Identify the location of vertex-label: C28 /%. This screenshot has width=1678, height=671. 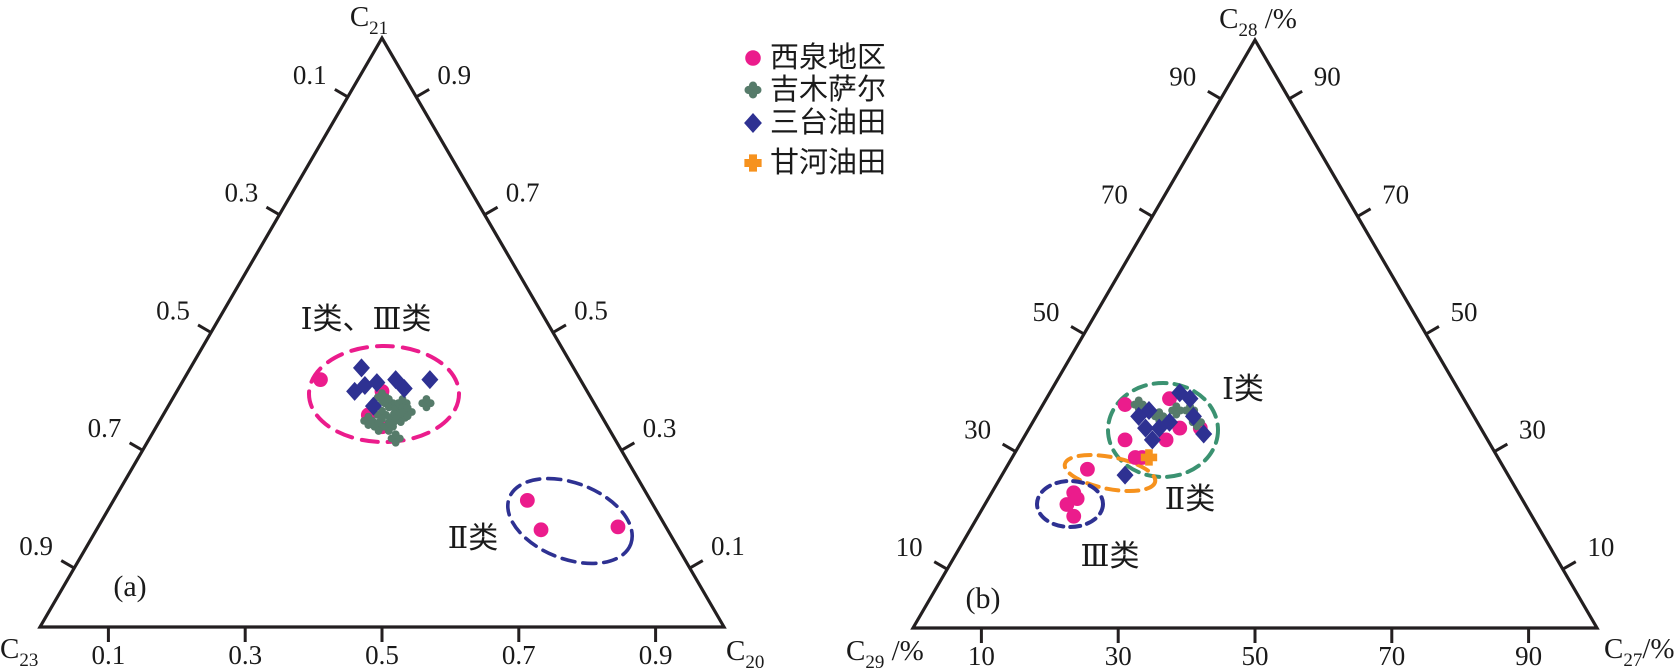
(1258, 22).